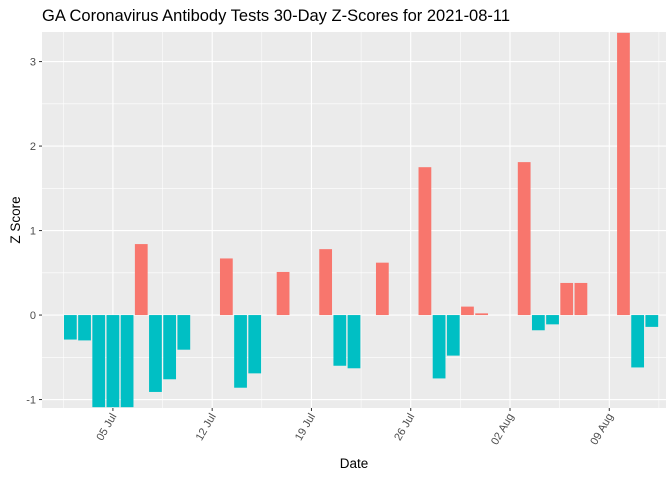 This screenshot has height=480, width=672. I want to click on y-tick-label: 1, so click(33, 232).